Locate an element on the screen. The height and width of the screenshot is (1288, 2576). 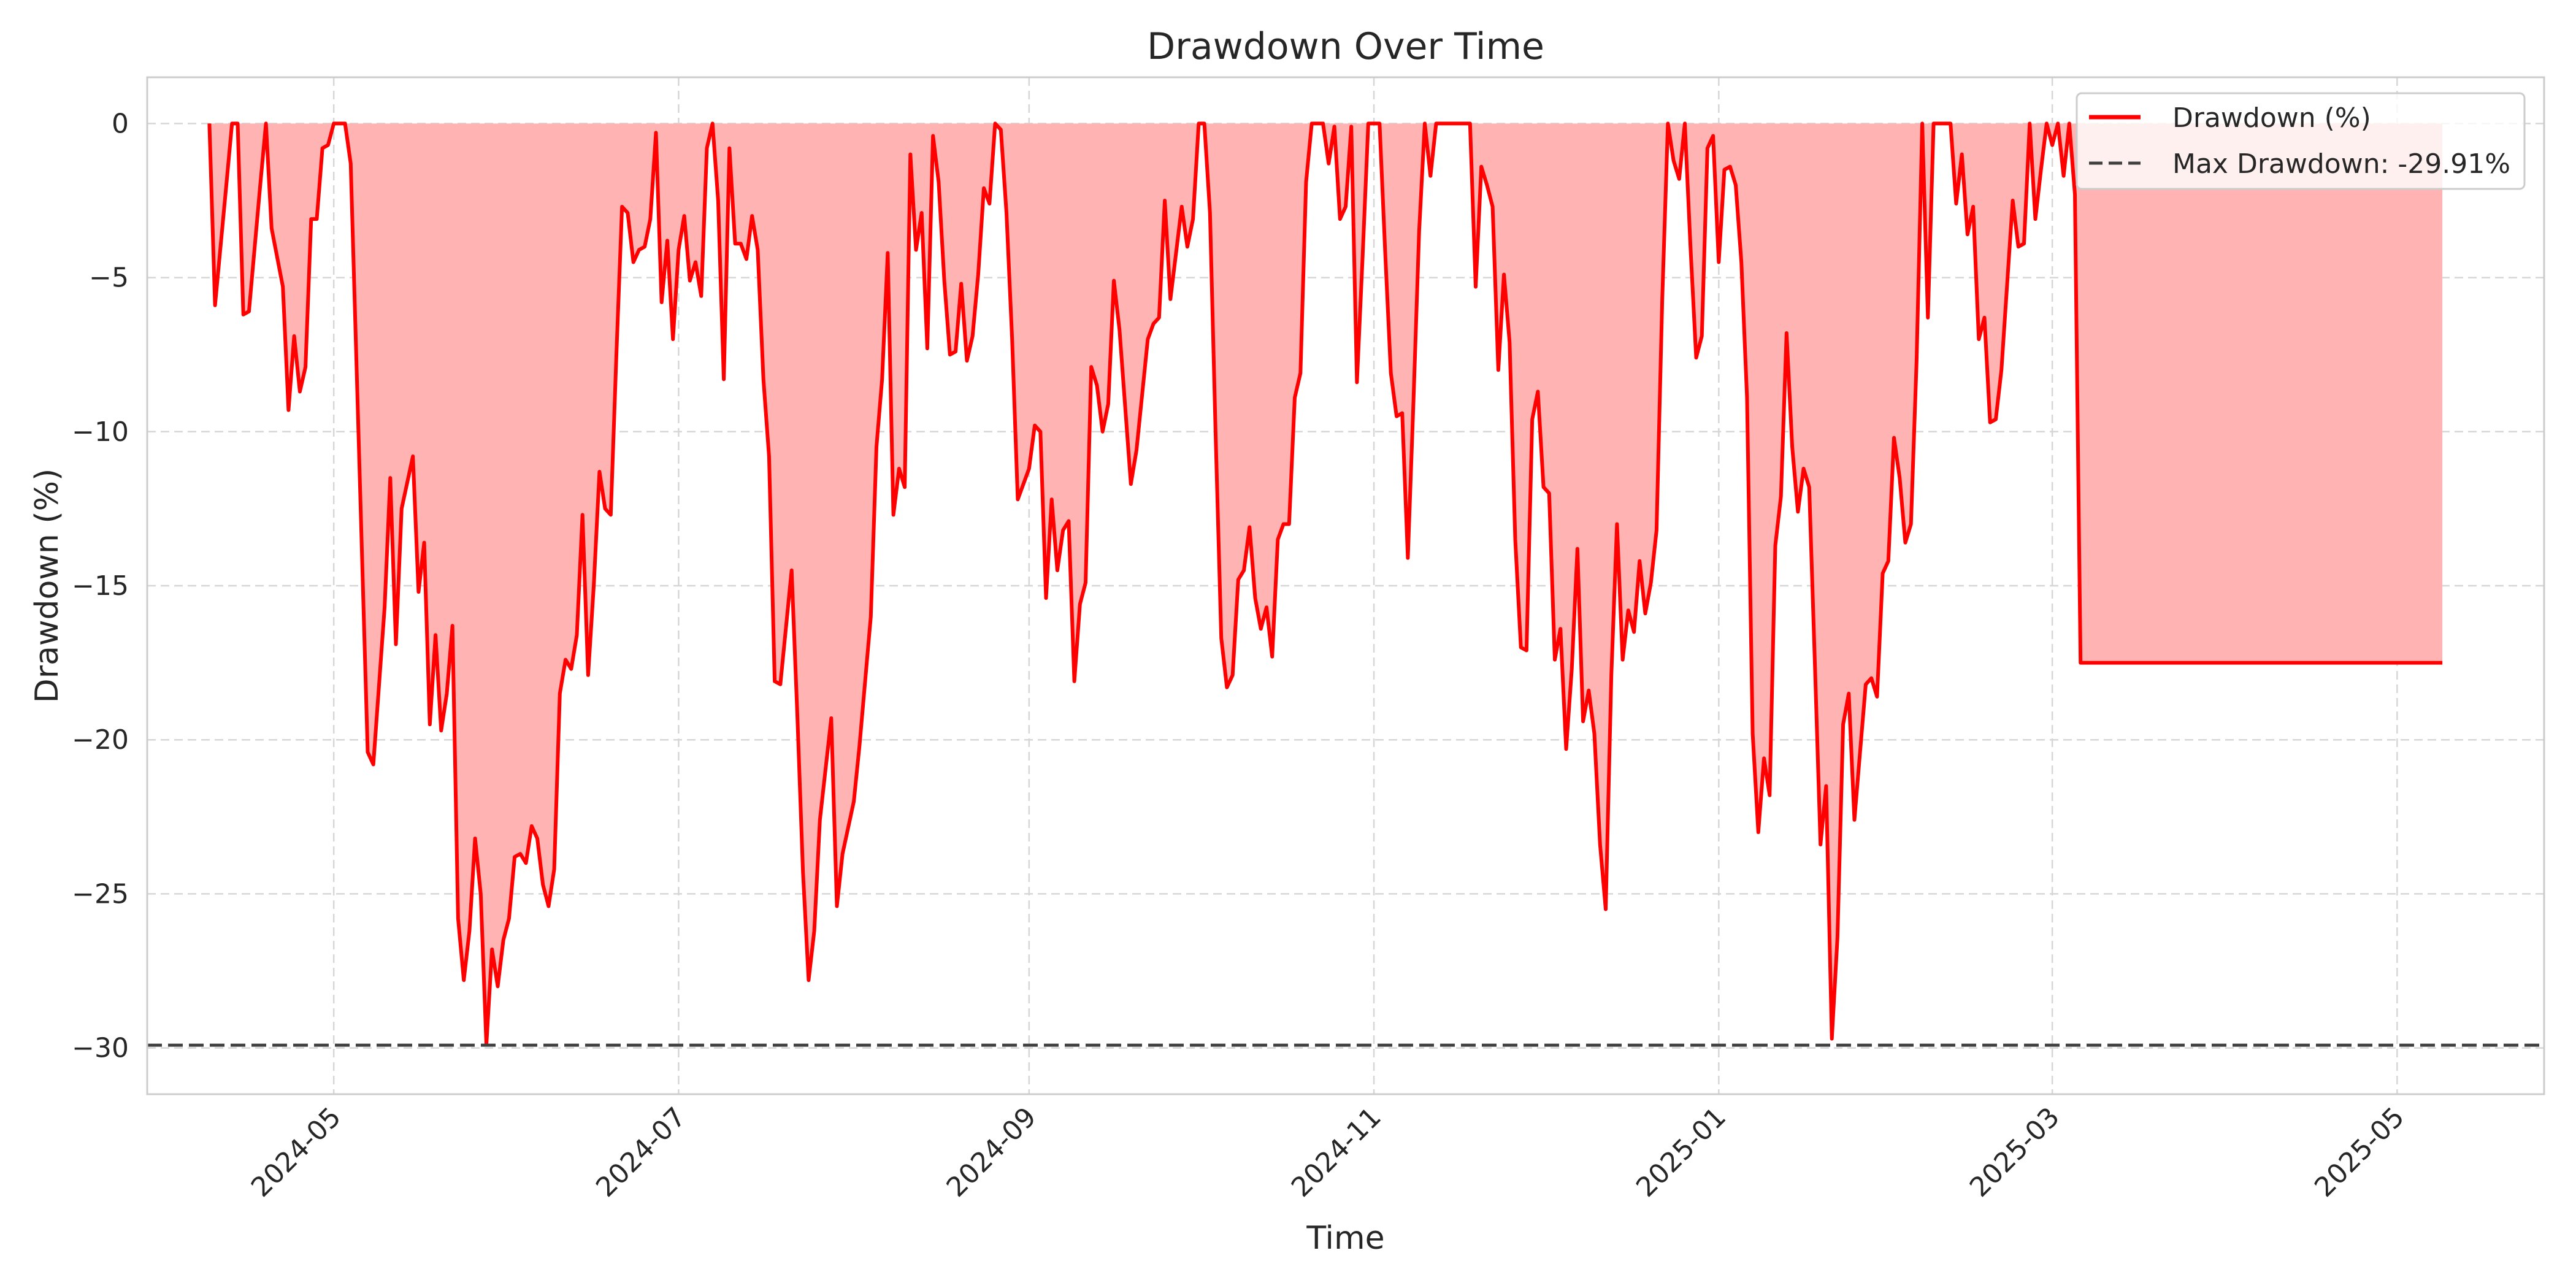
y-tick-label: −20 is located at coordinates (100, 740).